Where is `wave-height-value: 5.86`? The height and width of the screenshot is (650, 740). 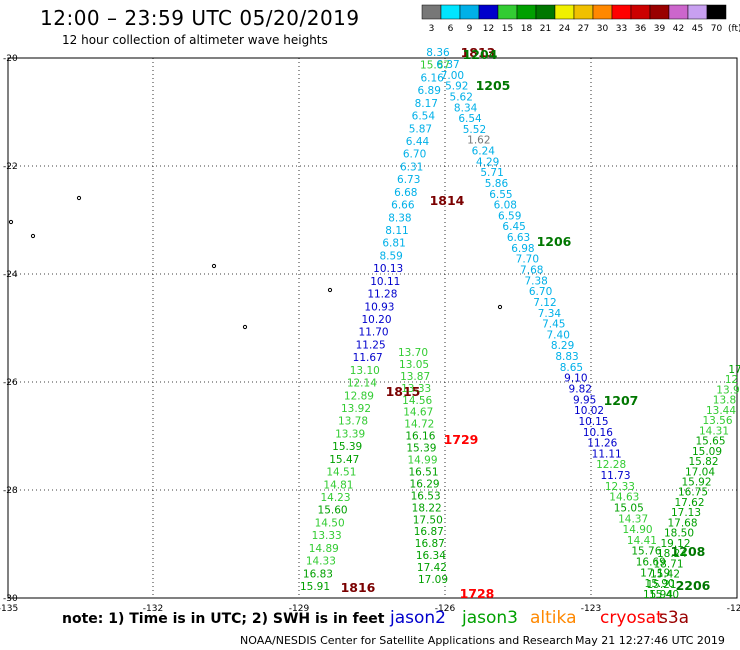
wave-height-value: 5.86 is located at coordinates (497, 184).